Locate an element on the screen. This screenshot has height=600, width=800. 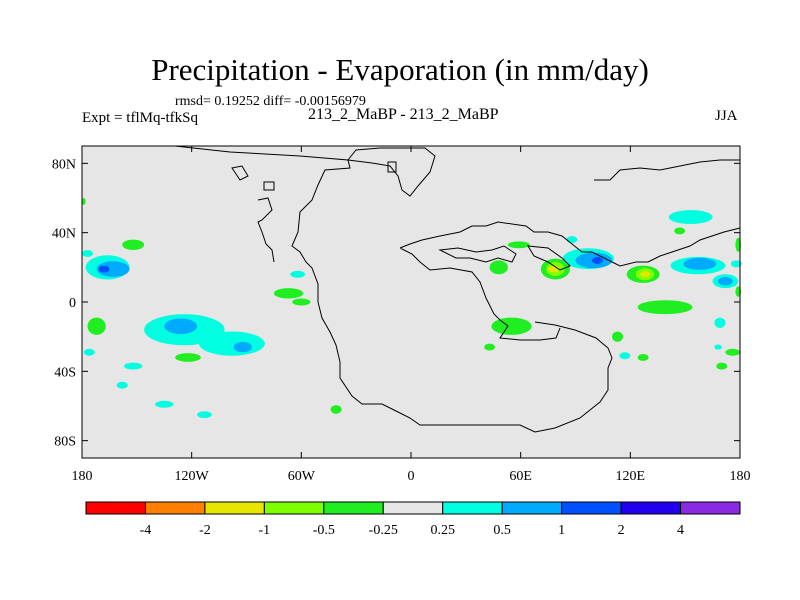
experiment-label: Expt = tflMq-tfkSq is located at coordinates (140, 118).